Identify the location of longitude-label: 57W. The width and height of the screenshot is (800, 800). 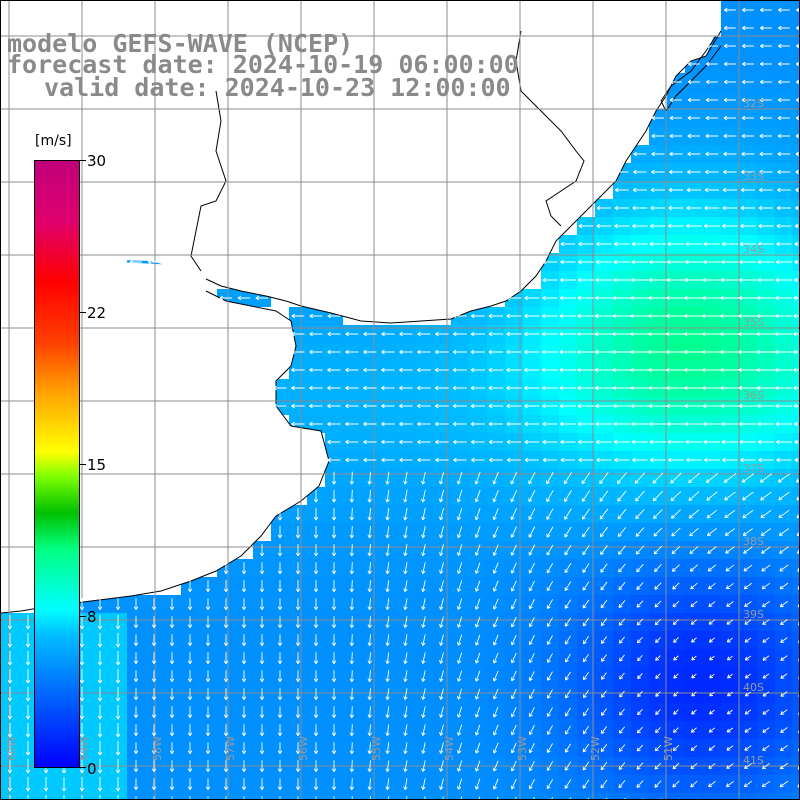
(230, 748).